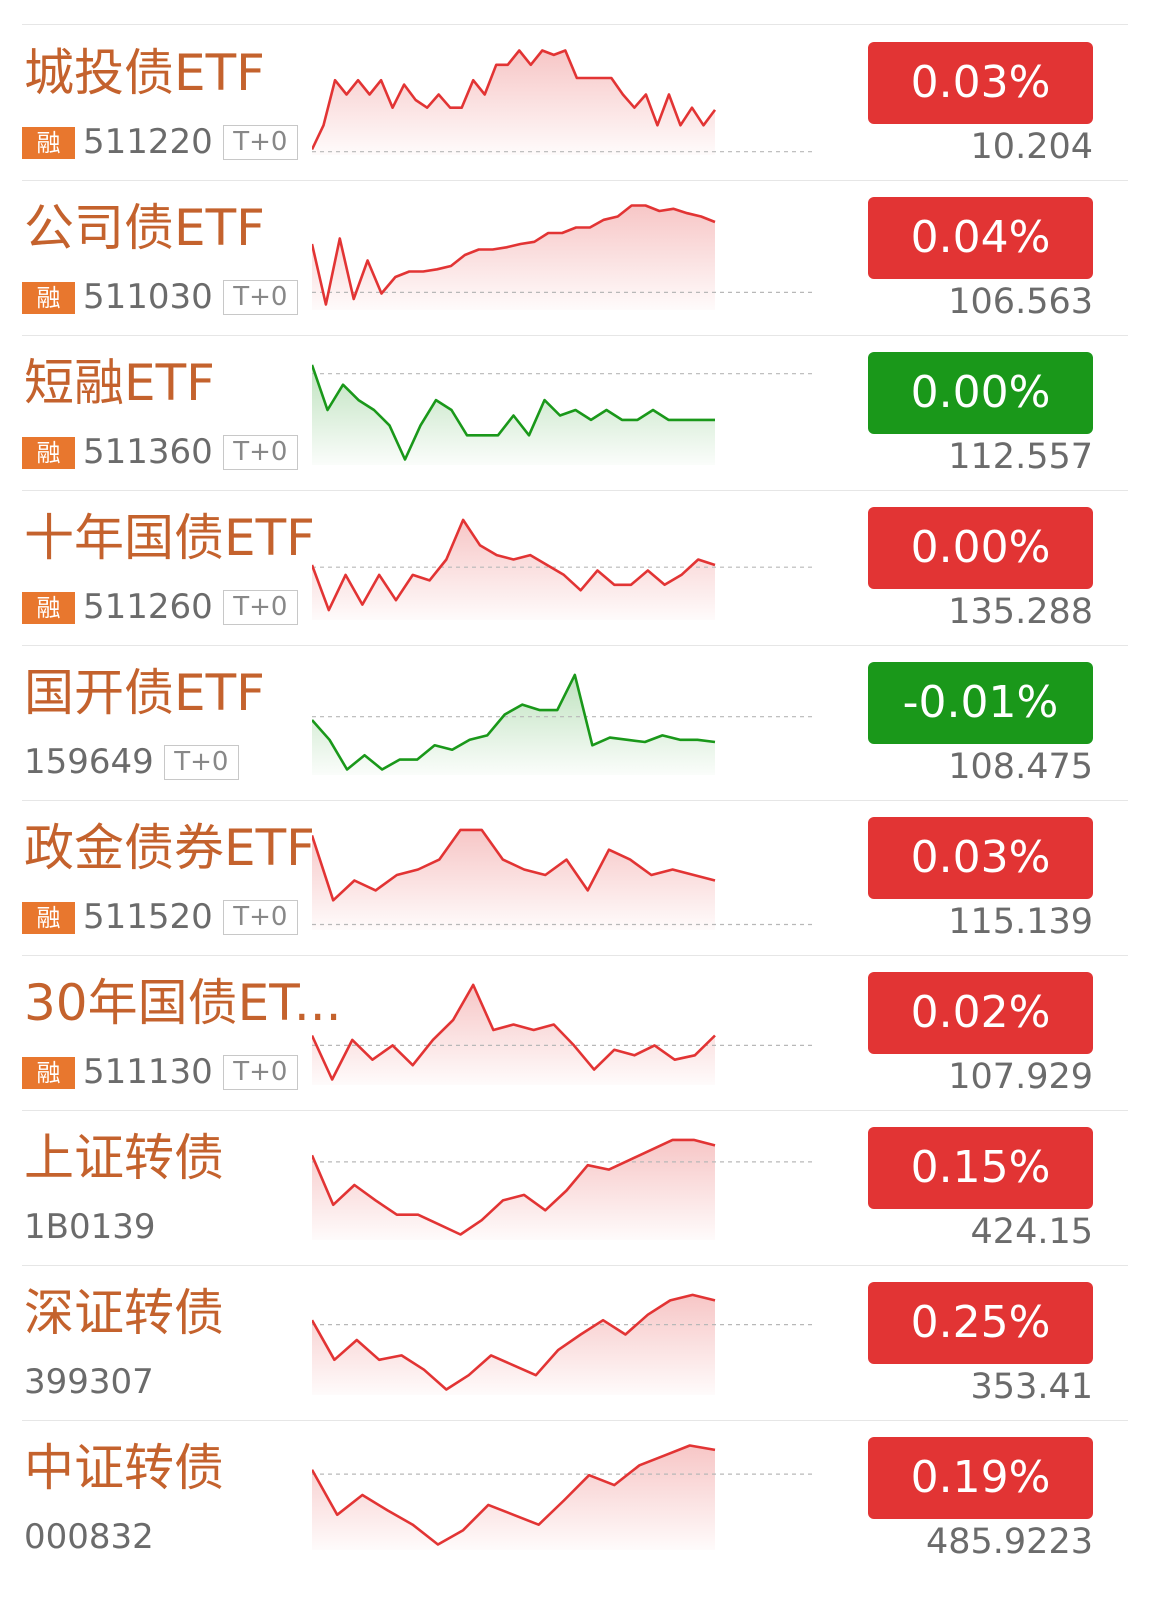 The image size is (1151, 1599). I want to click on etf-price: 135.288, so click(1020, 612).